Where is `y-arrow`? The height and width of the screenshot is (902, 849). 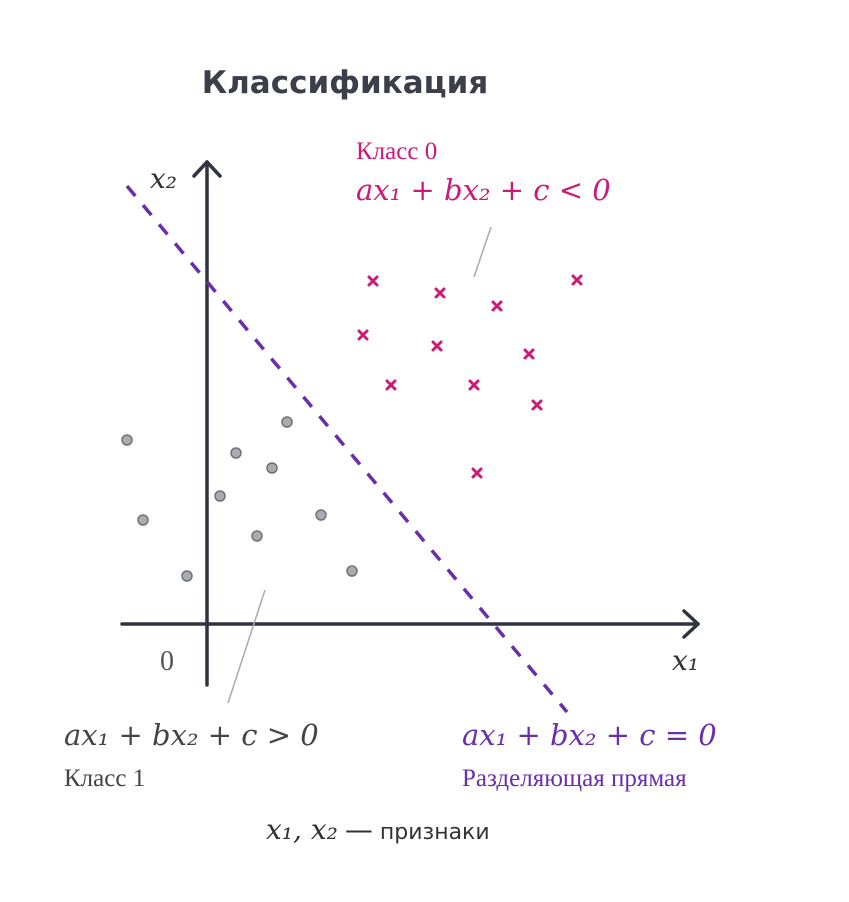
y-arrow is located at coordinates (207, 169).